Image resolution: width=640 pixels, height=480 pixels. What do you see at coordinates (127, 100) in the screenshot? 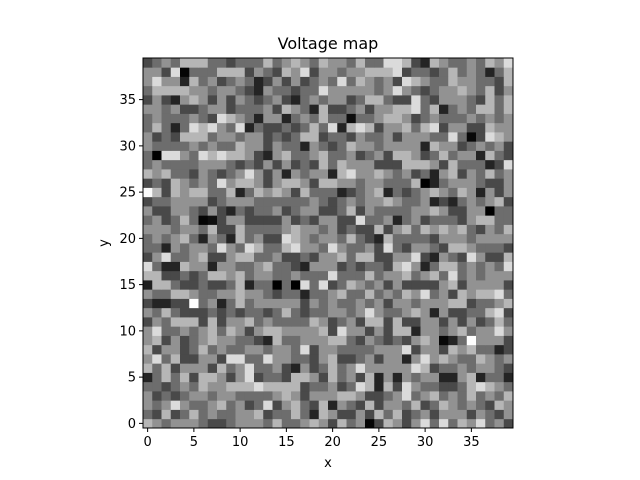
I see `y-tick-label: 35` at bounding box center [127, 100].